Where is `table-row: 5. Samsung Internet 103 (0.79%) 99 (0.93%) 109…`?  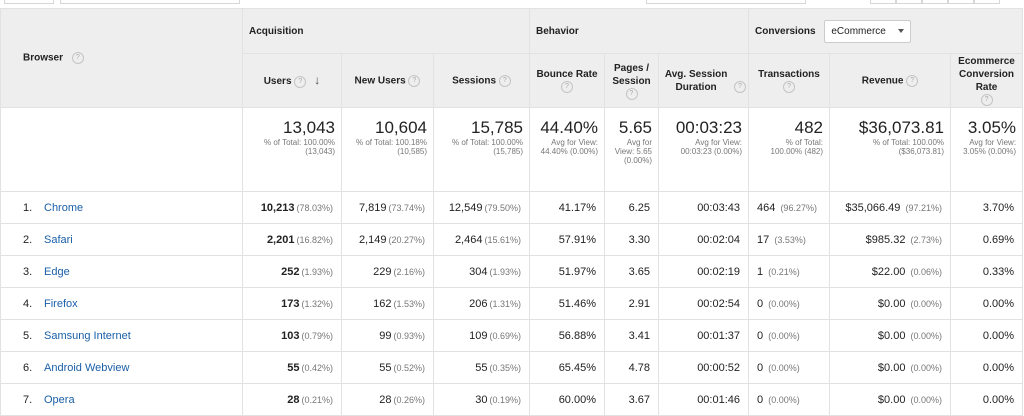 table-row: 5. Samsung Internet 103 (0.79%) 99 (0.93%) 109… is located at coordinates (512, 335).